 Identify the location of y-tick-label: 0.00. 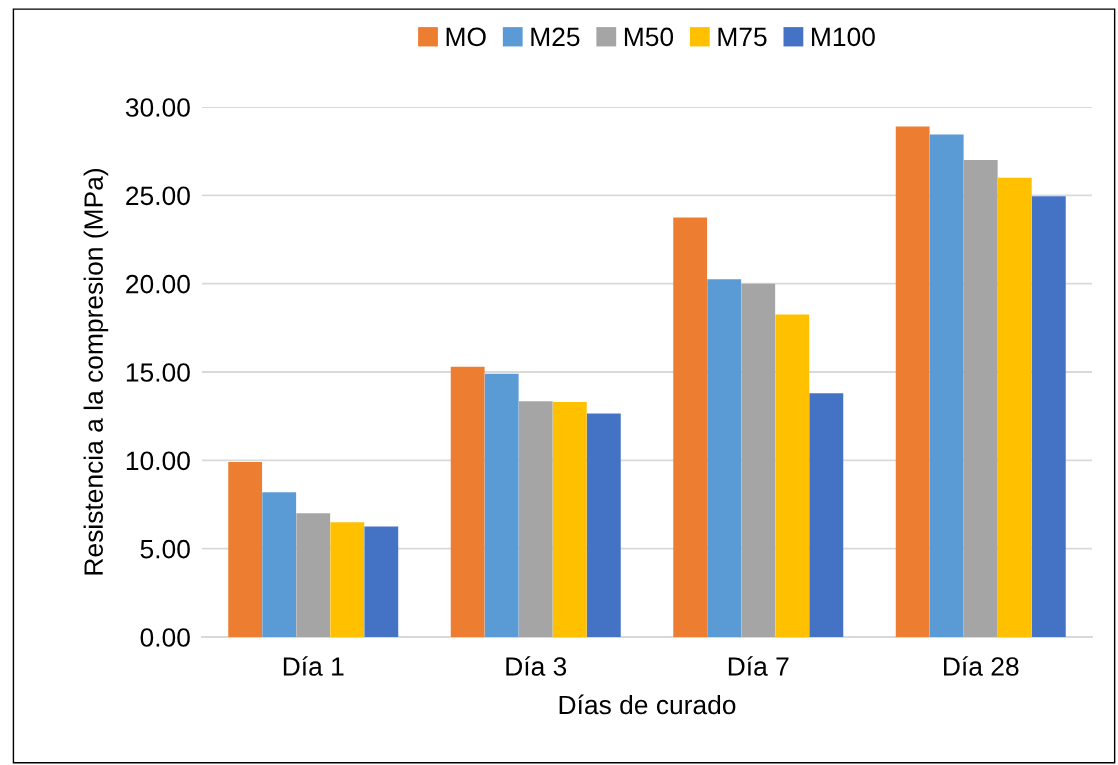
(165, 637).